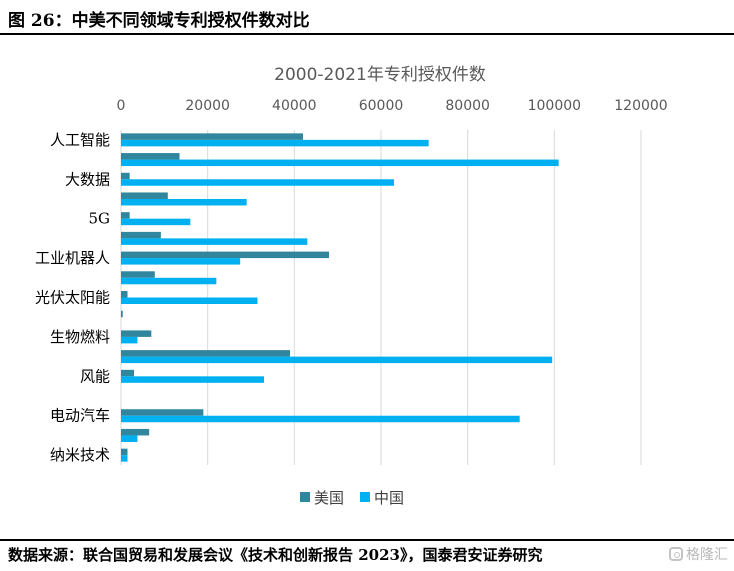  I want to click on watermark-logo-icon, so click(676, 554).